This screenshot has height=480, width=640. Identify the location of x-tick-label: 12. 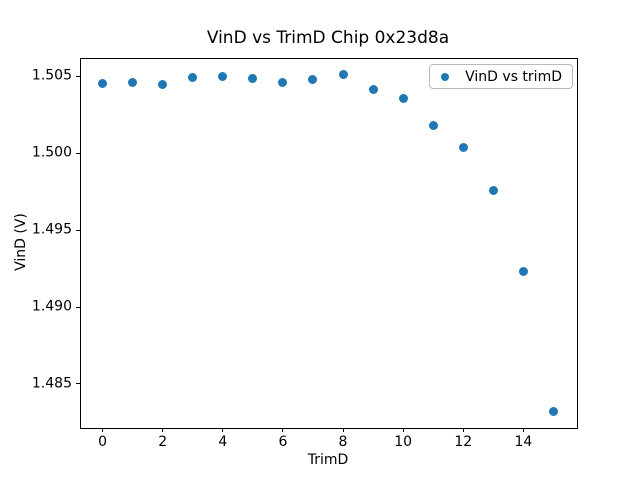
(463, 442).